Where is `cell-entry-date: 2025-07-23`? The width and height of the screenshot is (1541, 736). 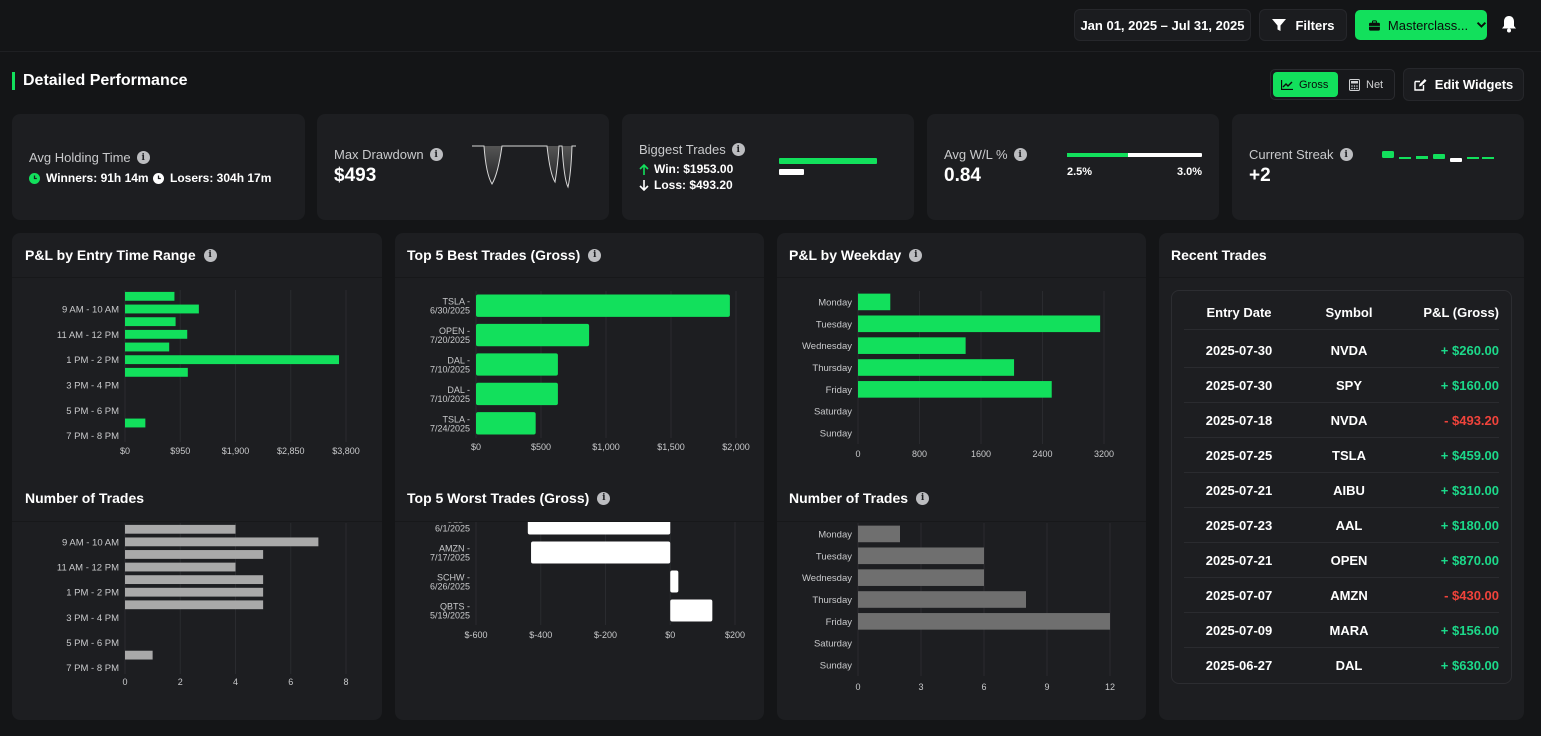
cell-entry-date: 2025-07-23 is located at coordinates (1239, 525).